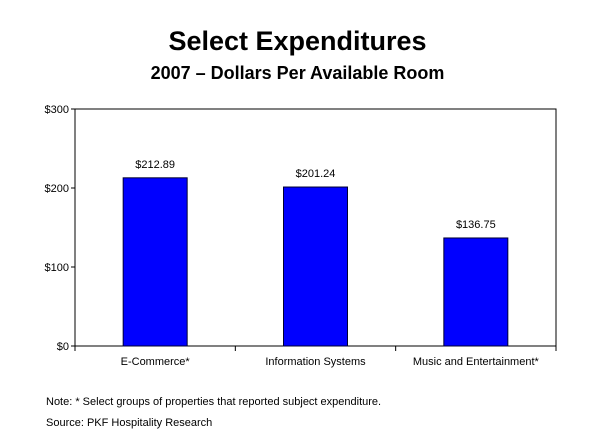 The height and width of the screenshot is (446, 595). What do you see at coordinates (63, 347) in the screenshot?
I see `y-tick-label: $0` at bounding box center [63, 347].